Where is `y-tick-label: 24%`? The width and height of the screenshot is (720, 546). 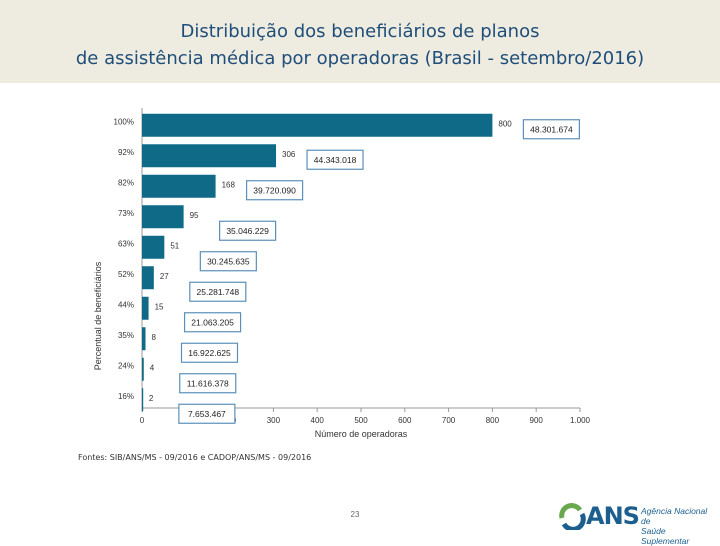 y-tick-label: 24% is located at coordinates (126, 365).